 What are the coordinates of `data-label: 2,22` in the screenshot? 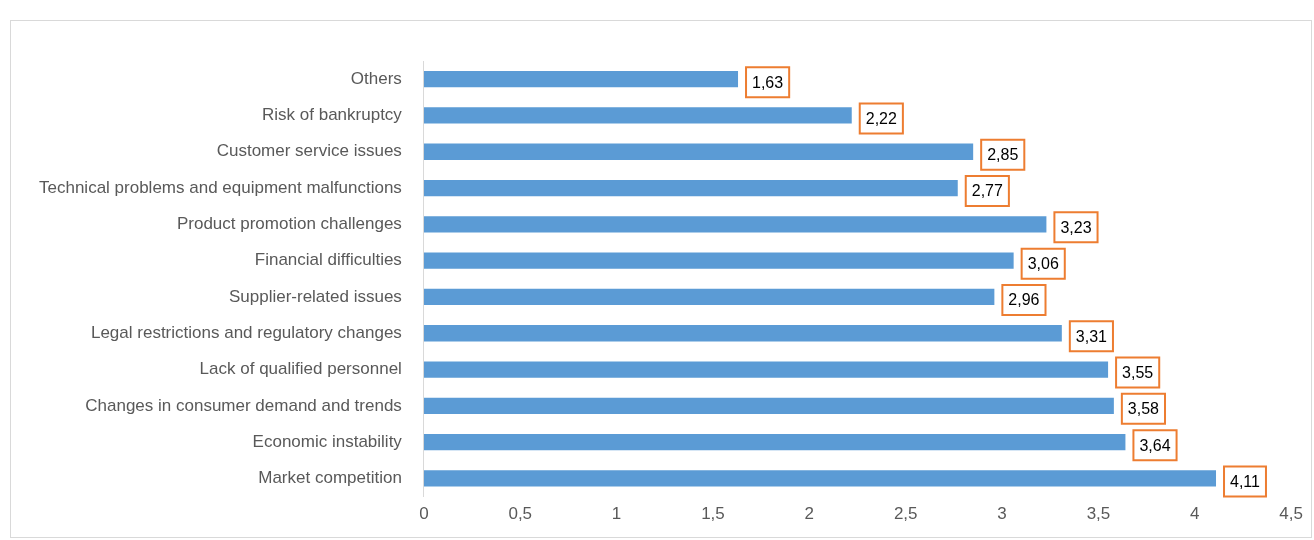 It's located at (881, 118).